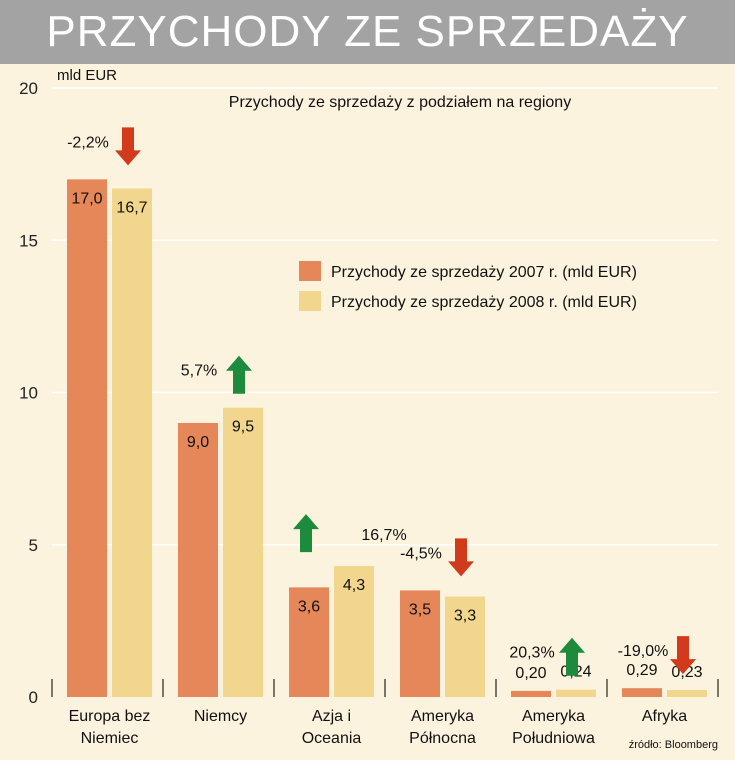 The height and width of the screenshot is (760, 735). I want to click on bar-value-label: 3,5, so click(420, 609).